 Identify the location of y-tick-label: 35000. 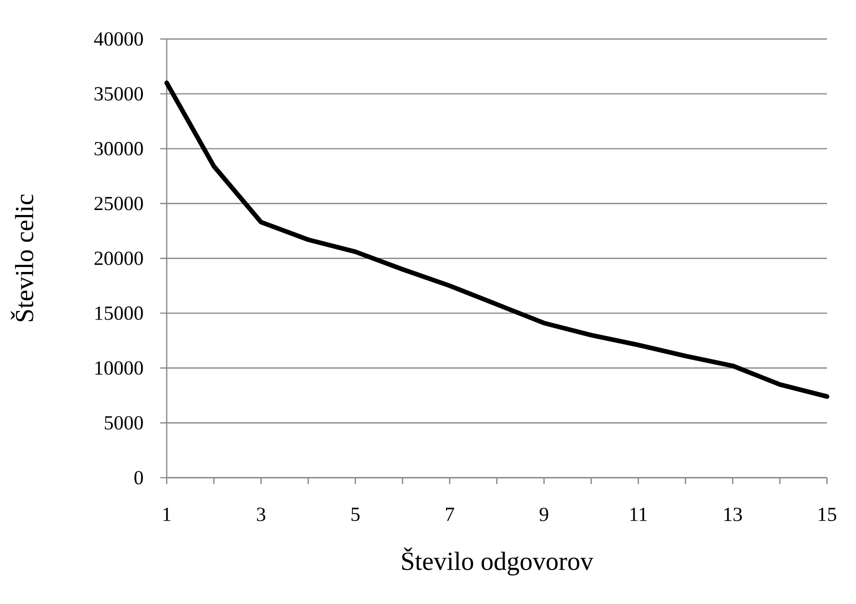
(118, 94).